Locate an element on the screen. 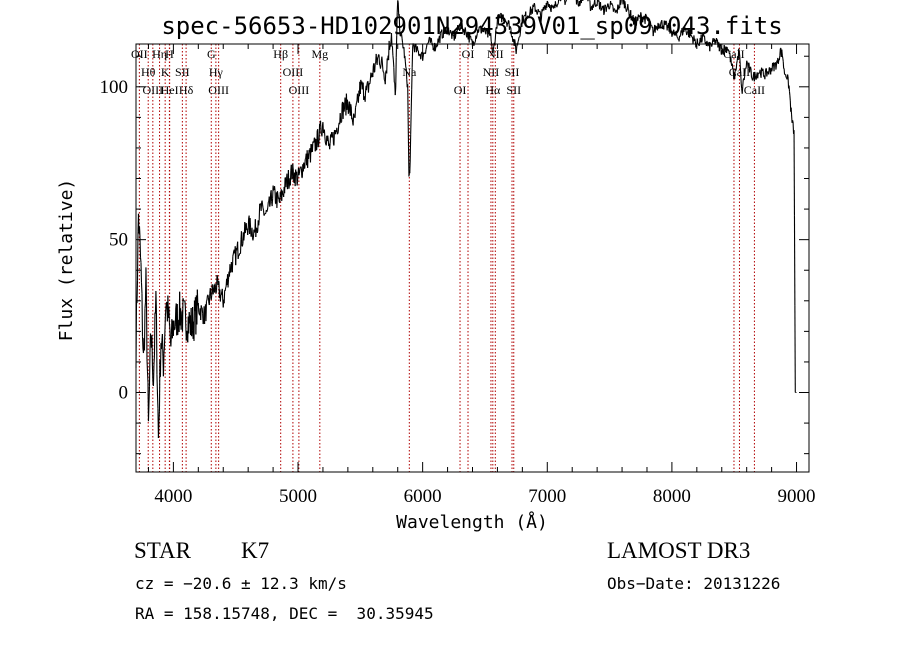 The image size is (900, 649). line-label: Hβ is located at coordinates (280, 54).